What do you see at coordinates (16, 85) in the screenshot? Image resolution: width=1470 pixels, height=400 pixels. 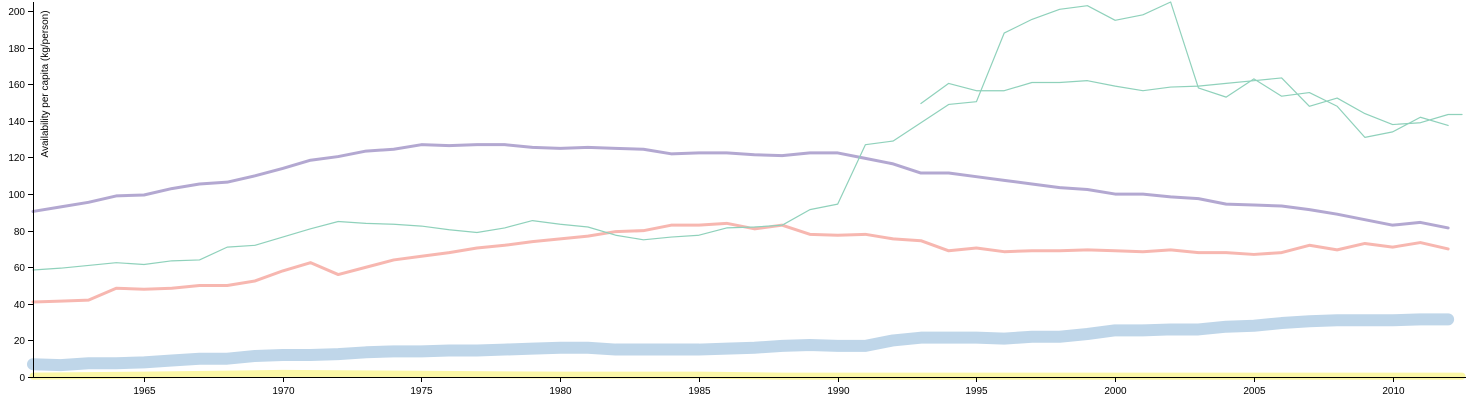 I see `y-tick-label: 160` at bounding box center [16, 85].